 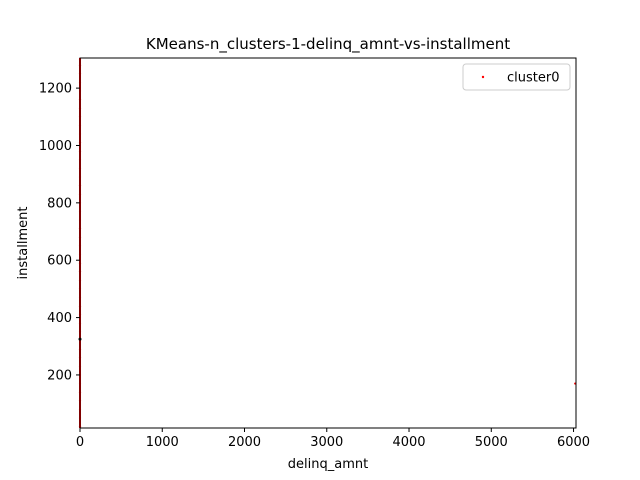 What do you see at coordinates (59, 232) in the screenshot?
I see `y-axis-ticks: 200 400 600 800 1000 1200` at bounding box center [59, 232].